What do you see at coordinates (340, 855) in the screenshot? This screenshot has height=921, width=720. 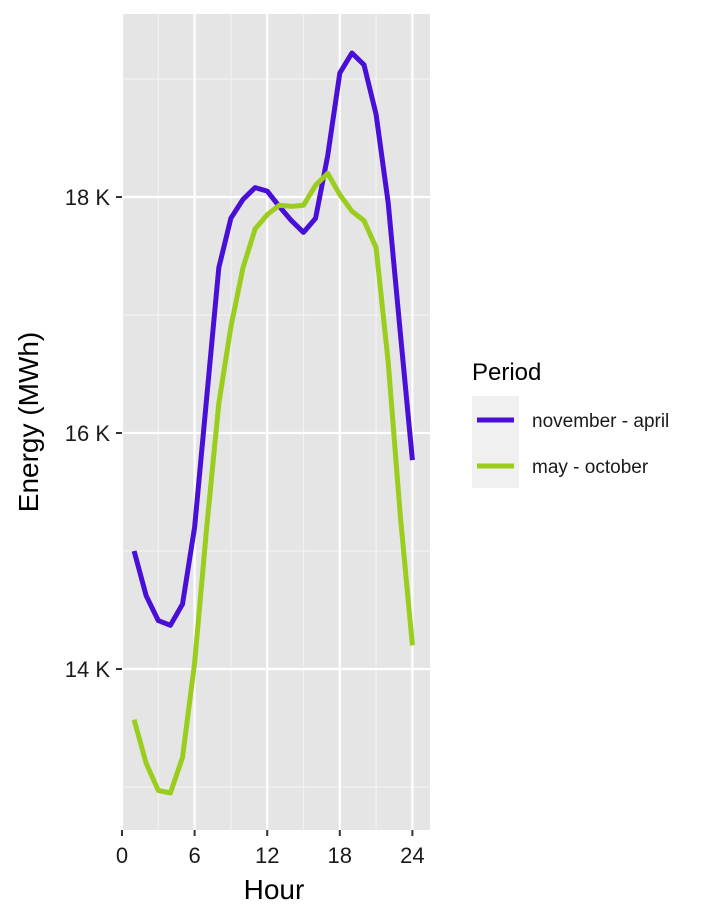 I see `x-tick-label: 18` at bounding box center [340, 855].